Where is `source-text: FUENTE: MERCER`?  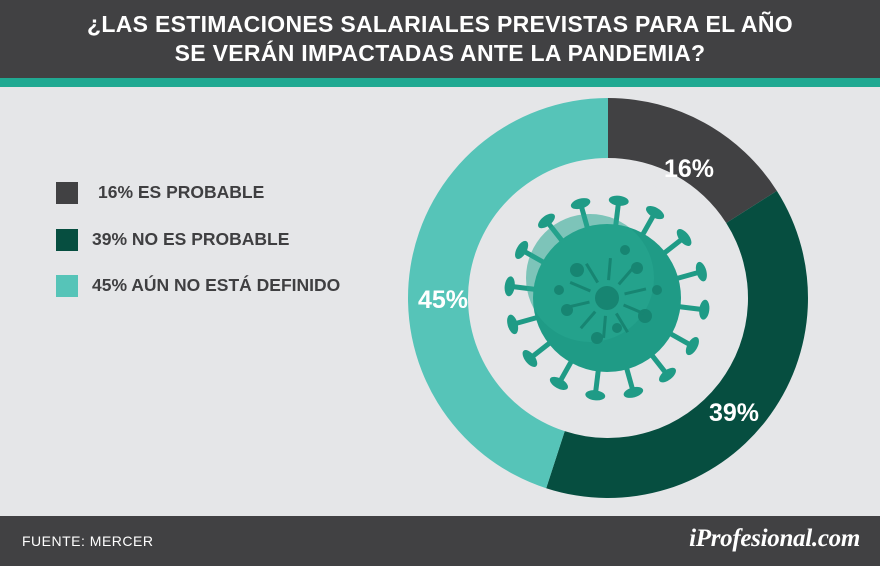
source-text: FUENTE: MERCER is located at coordinates (88, 541).